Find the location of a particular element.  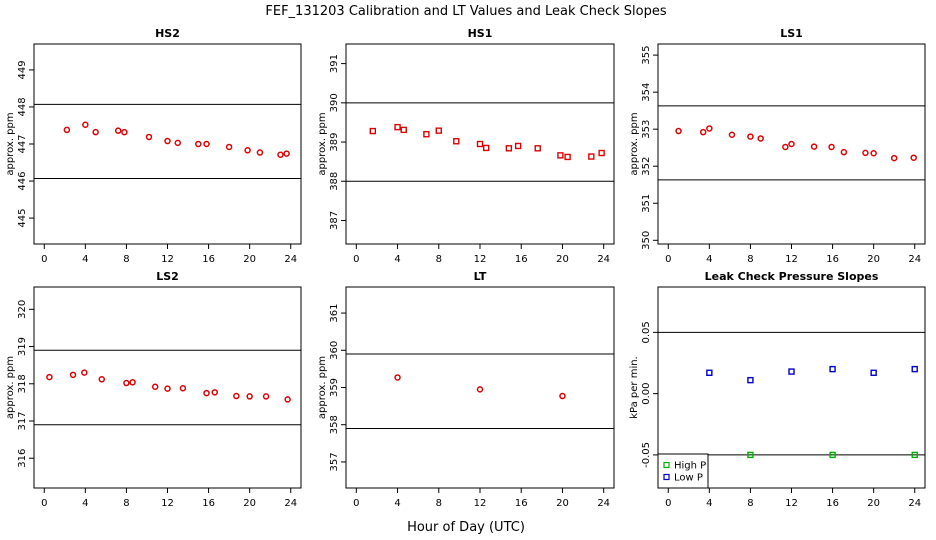

y-axis: -0.05 0.00 0.05 is located at coordinates (649, 394).